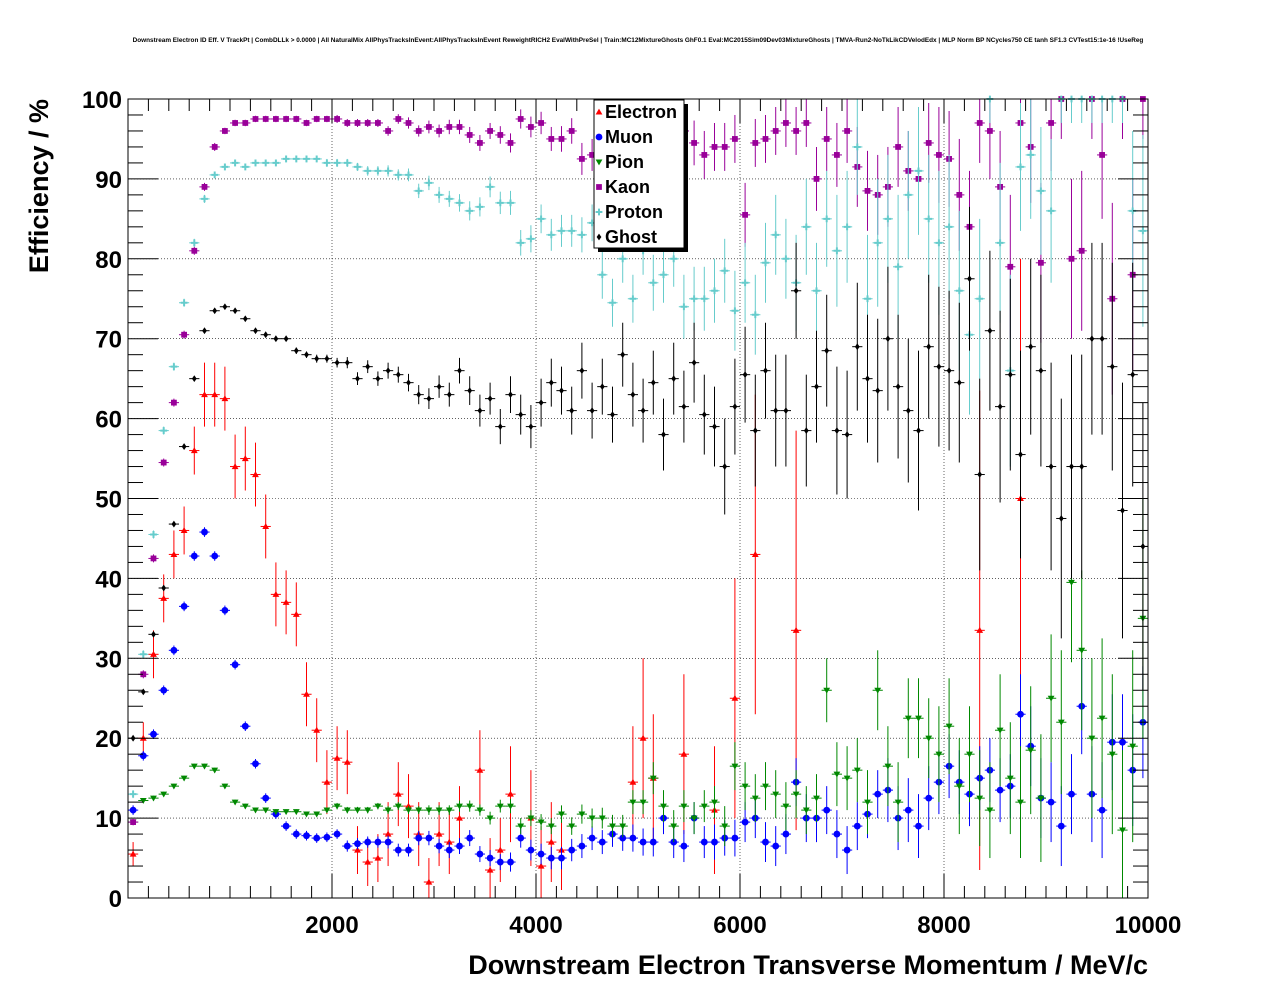 The height and width of the screenshot is (996, 1276). I want to click on x-tick-label: 4000, so click(535, 925).